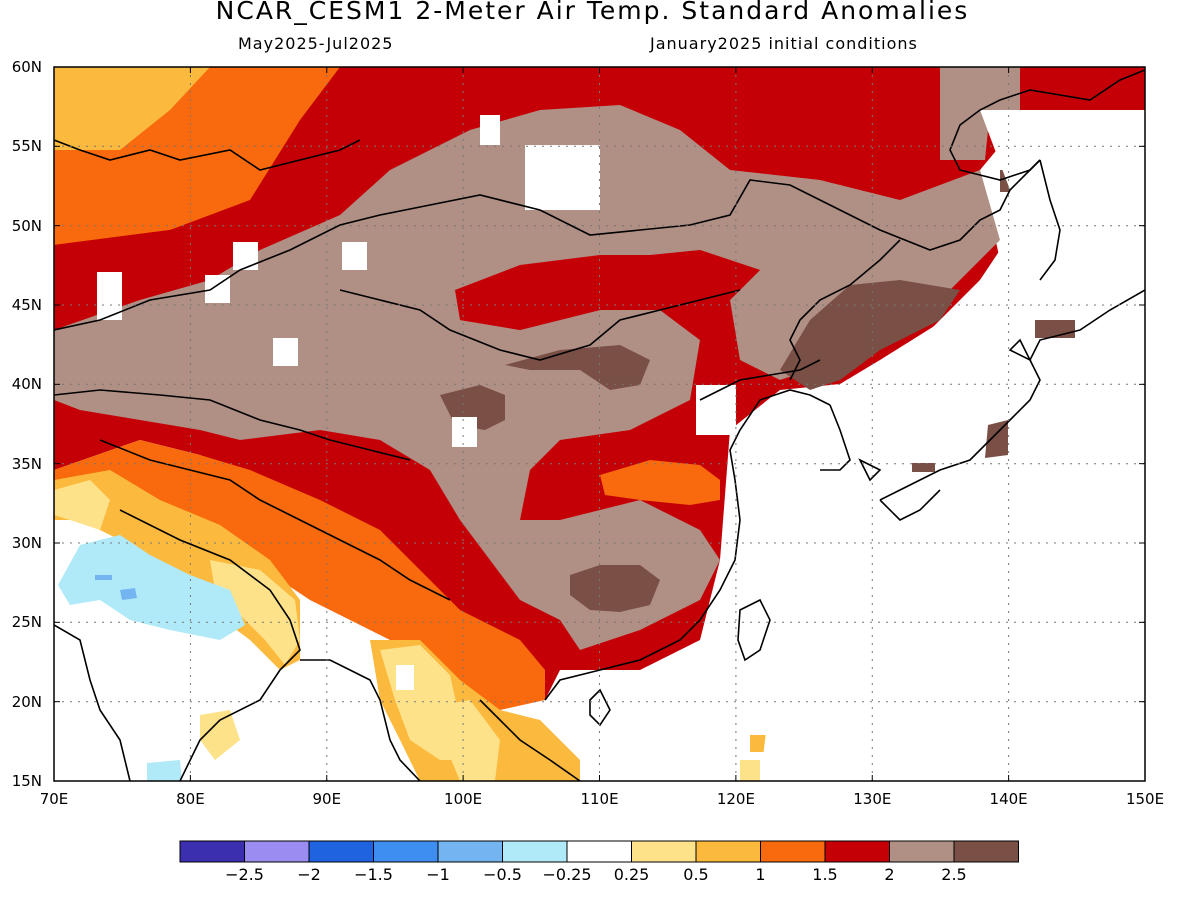 The height and width of the screenshot is (900, 1200). Describe the element at coordinates (244, 874) in the screenshot. I see `colorbar-label: −2.5` at that location.